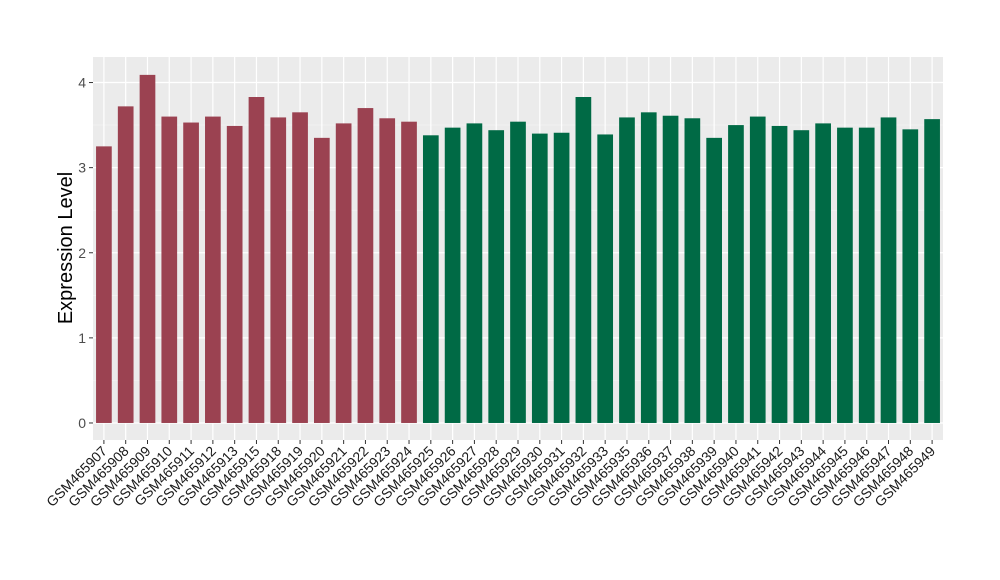  Describe the element at coordinates (779, 274) in the screenshot. I see `bar-GSM465942` at that location.